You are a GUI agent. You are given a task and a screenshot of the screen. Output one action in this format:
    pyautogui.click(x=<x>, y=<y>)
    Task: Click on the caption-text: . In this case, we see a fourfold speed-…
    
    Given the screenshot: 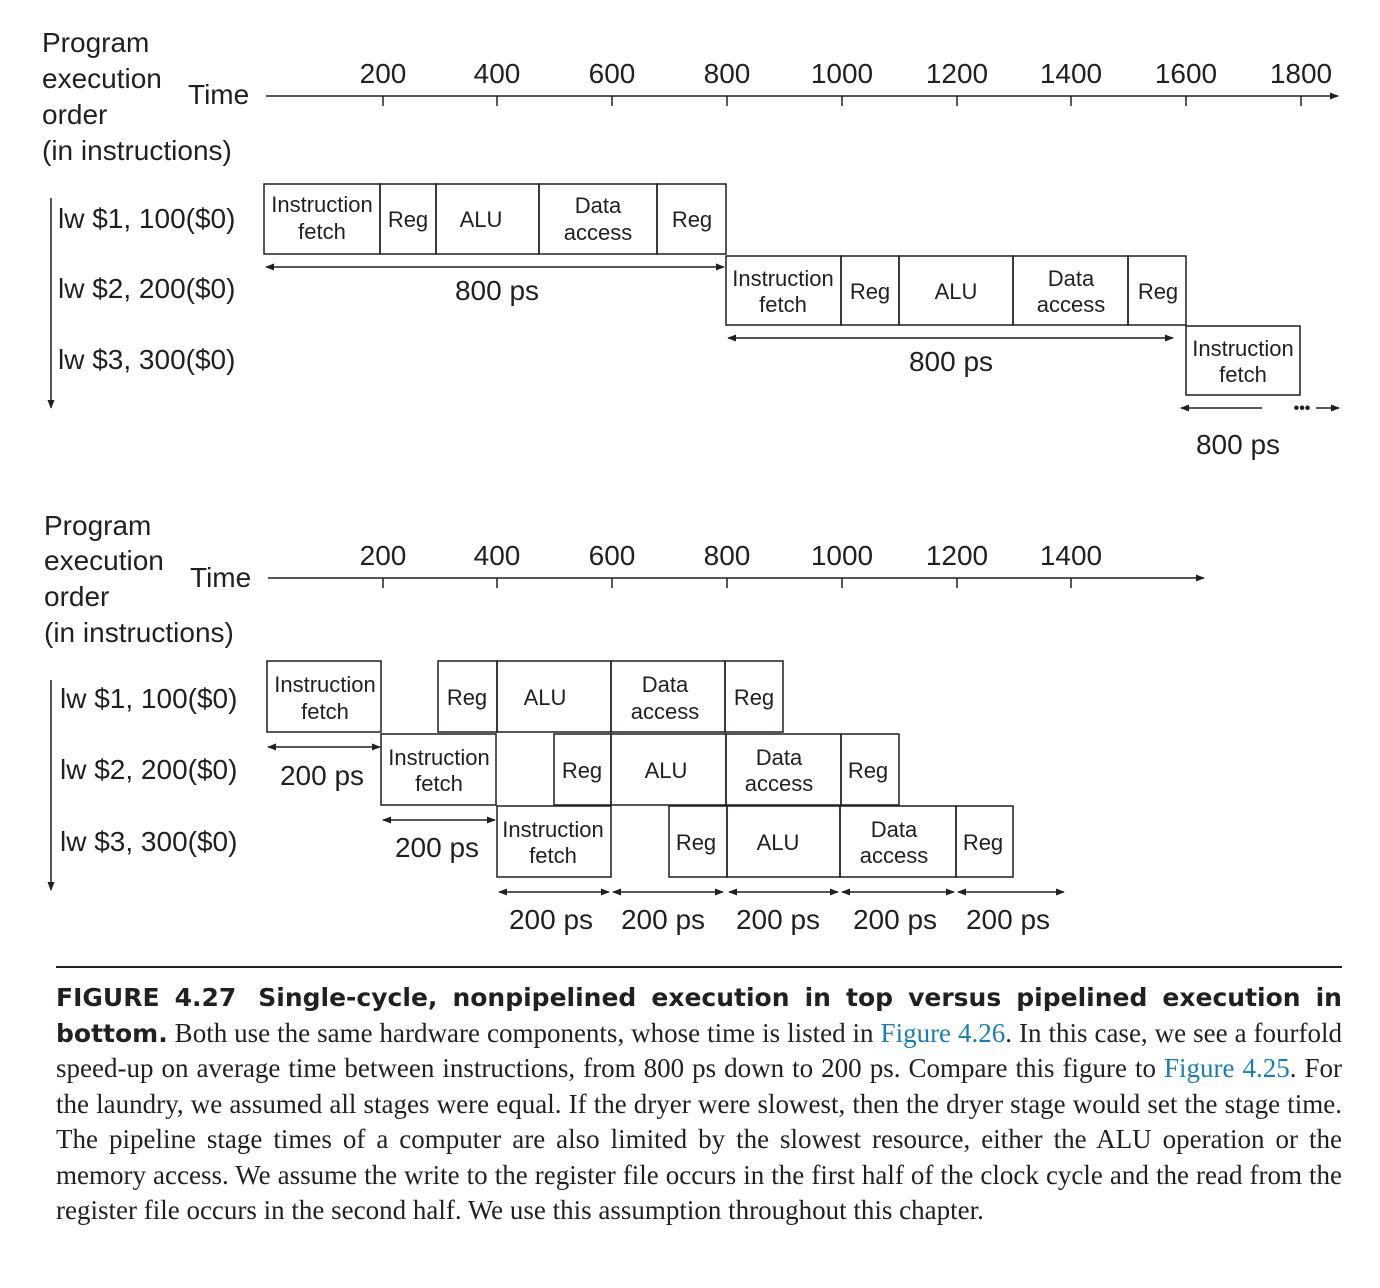 What is the action you would take?
    pyautogui.click(x=699, y=1050)
    